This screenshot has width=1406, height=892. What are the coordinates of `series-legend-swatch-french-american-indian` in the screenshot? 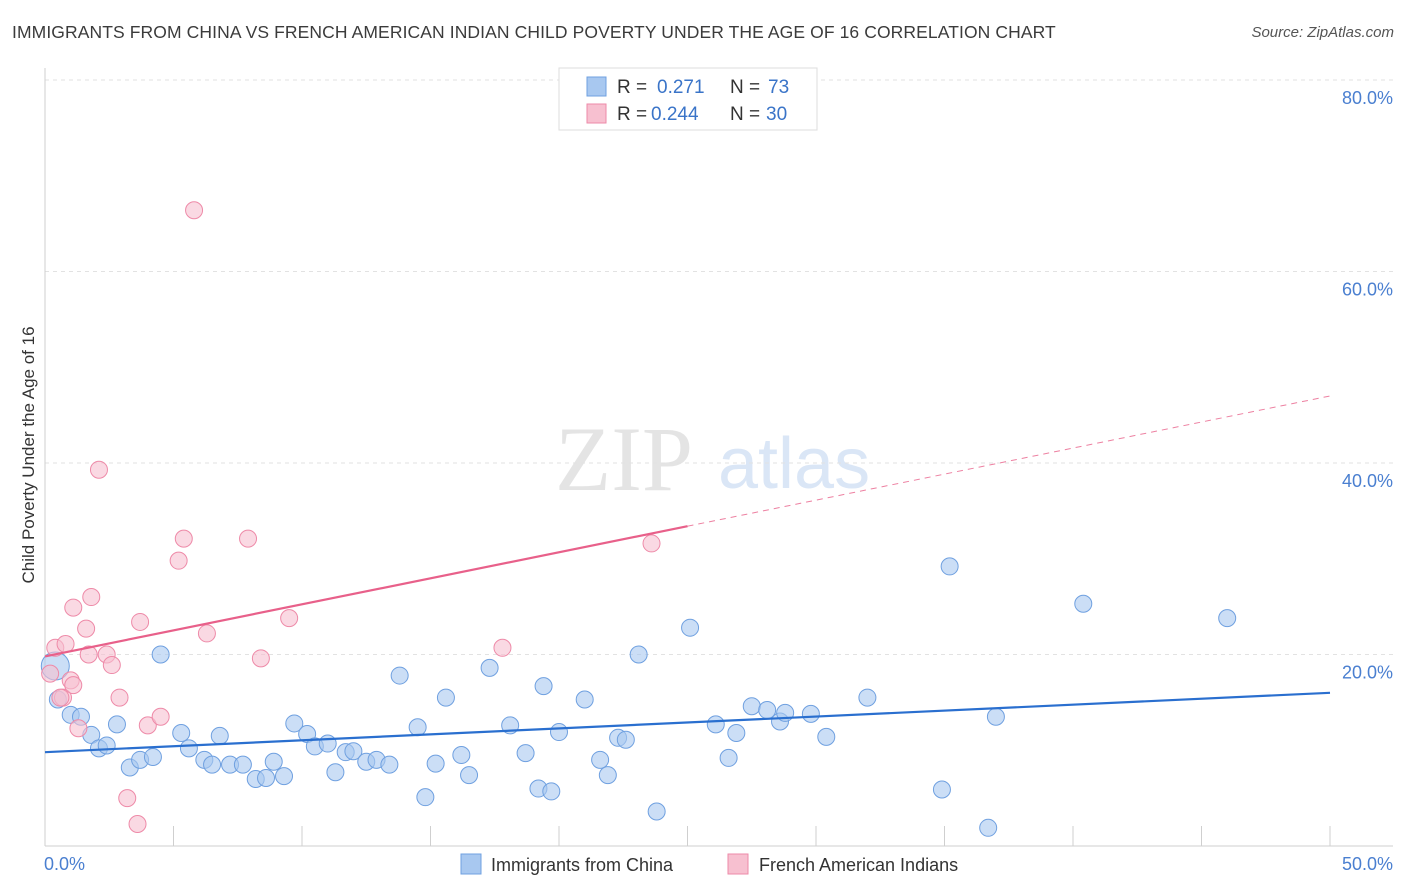 It's located at (738, 864).